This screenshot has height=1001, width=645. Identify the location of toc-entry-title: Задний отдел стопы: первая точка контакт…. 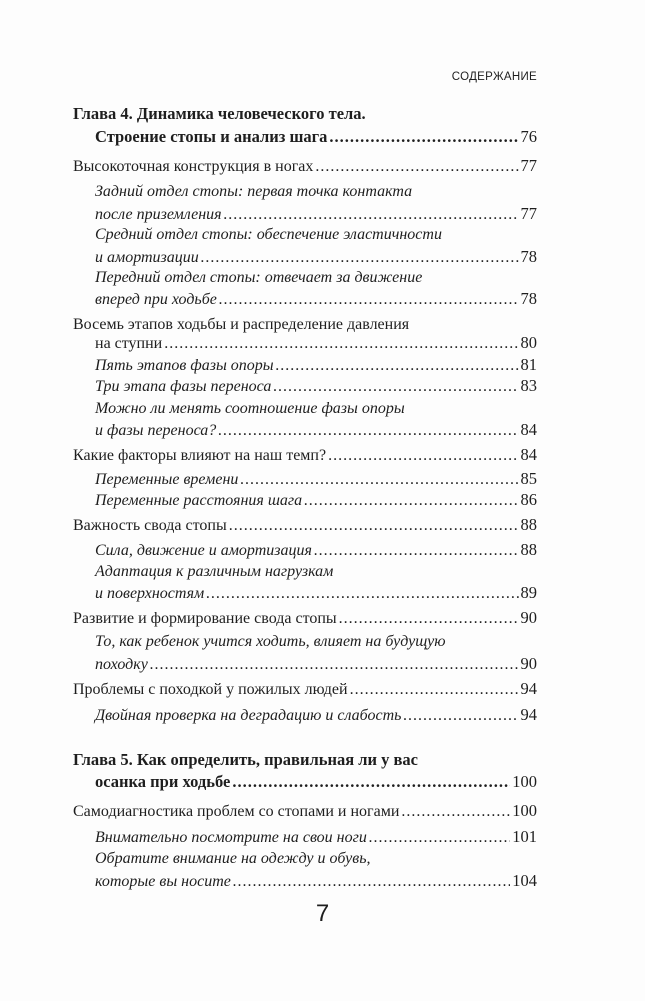
(254, 191).